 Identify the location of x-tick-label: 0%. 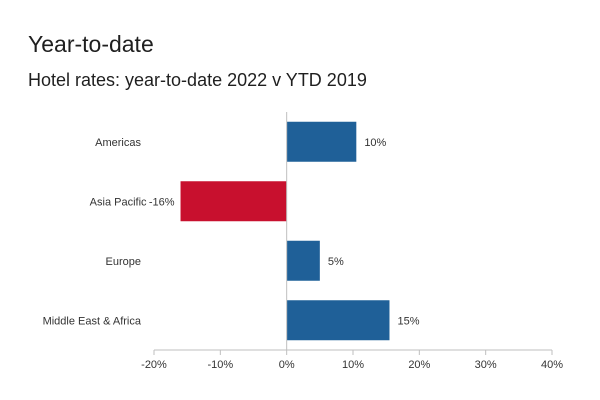
(287, 365).